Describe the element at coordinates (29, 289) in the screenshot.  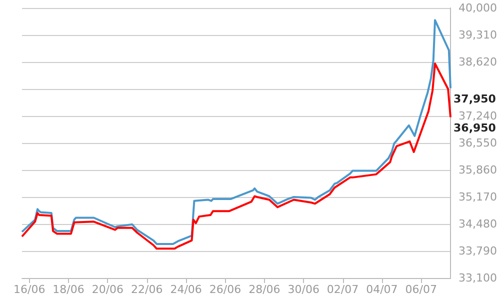
I see `x-tick-label: 16/06` at that location.